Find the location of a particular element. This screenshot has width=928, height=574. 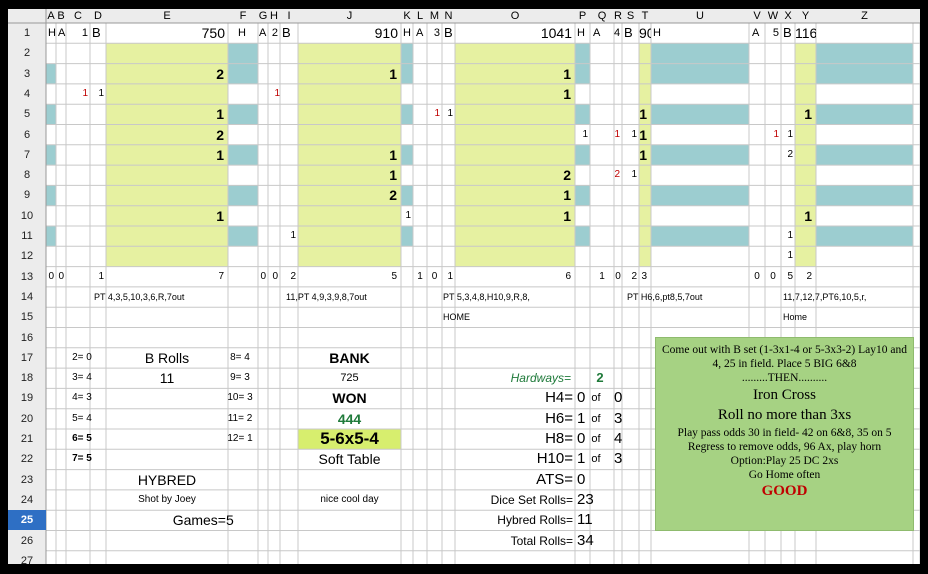

game-number: 5 is located at coordinates (775, 33).